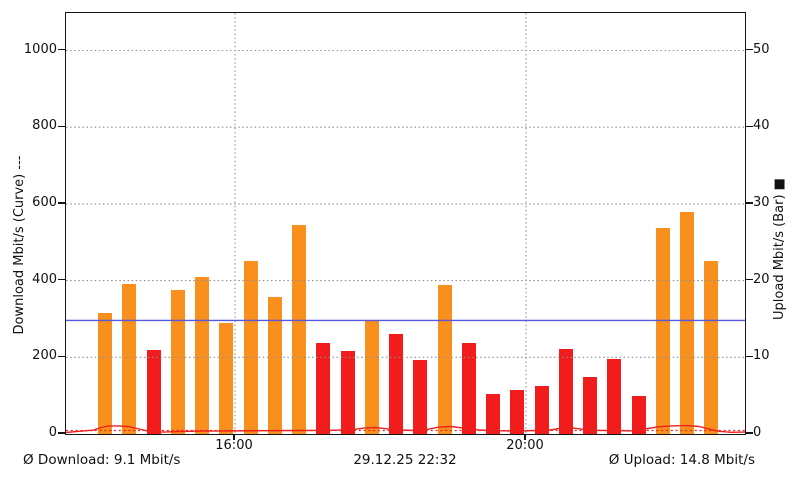  Describe the element at coordinates (405, 460) in the screenshot. I see `timestamp-text: 29.12.25 22:32` at that location.